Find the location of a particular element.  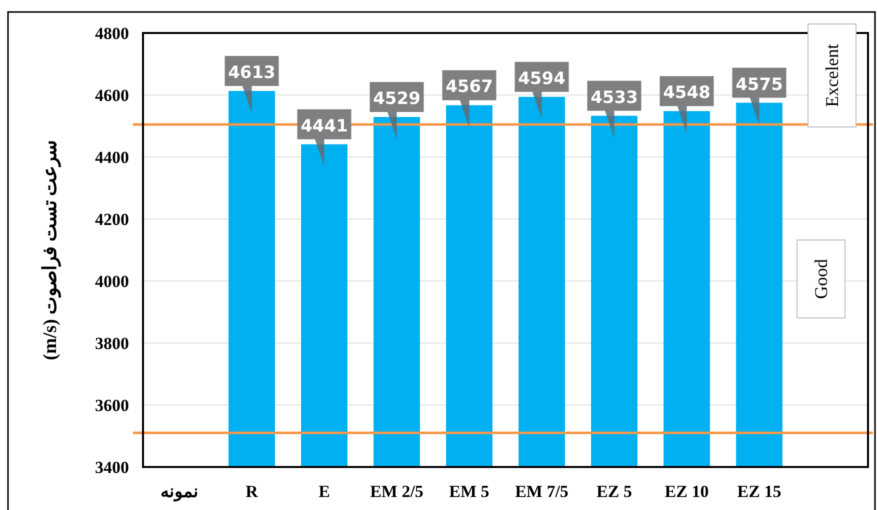

data-label: 4529 is located at coordinates (396, 99).